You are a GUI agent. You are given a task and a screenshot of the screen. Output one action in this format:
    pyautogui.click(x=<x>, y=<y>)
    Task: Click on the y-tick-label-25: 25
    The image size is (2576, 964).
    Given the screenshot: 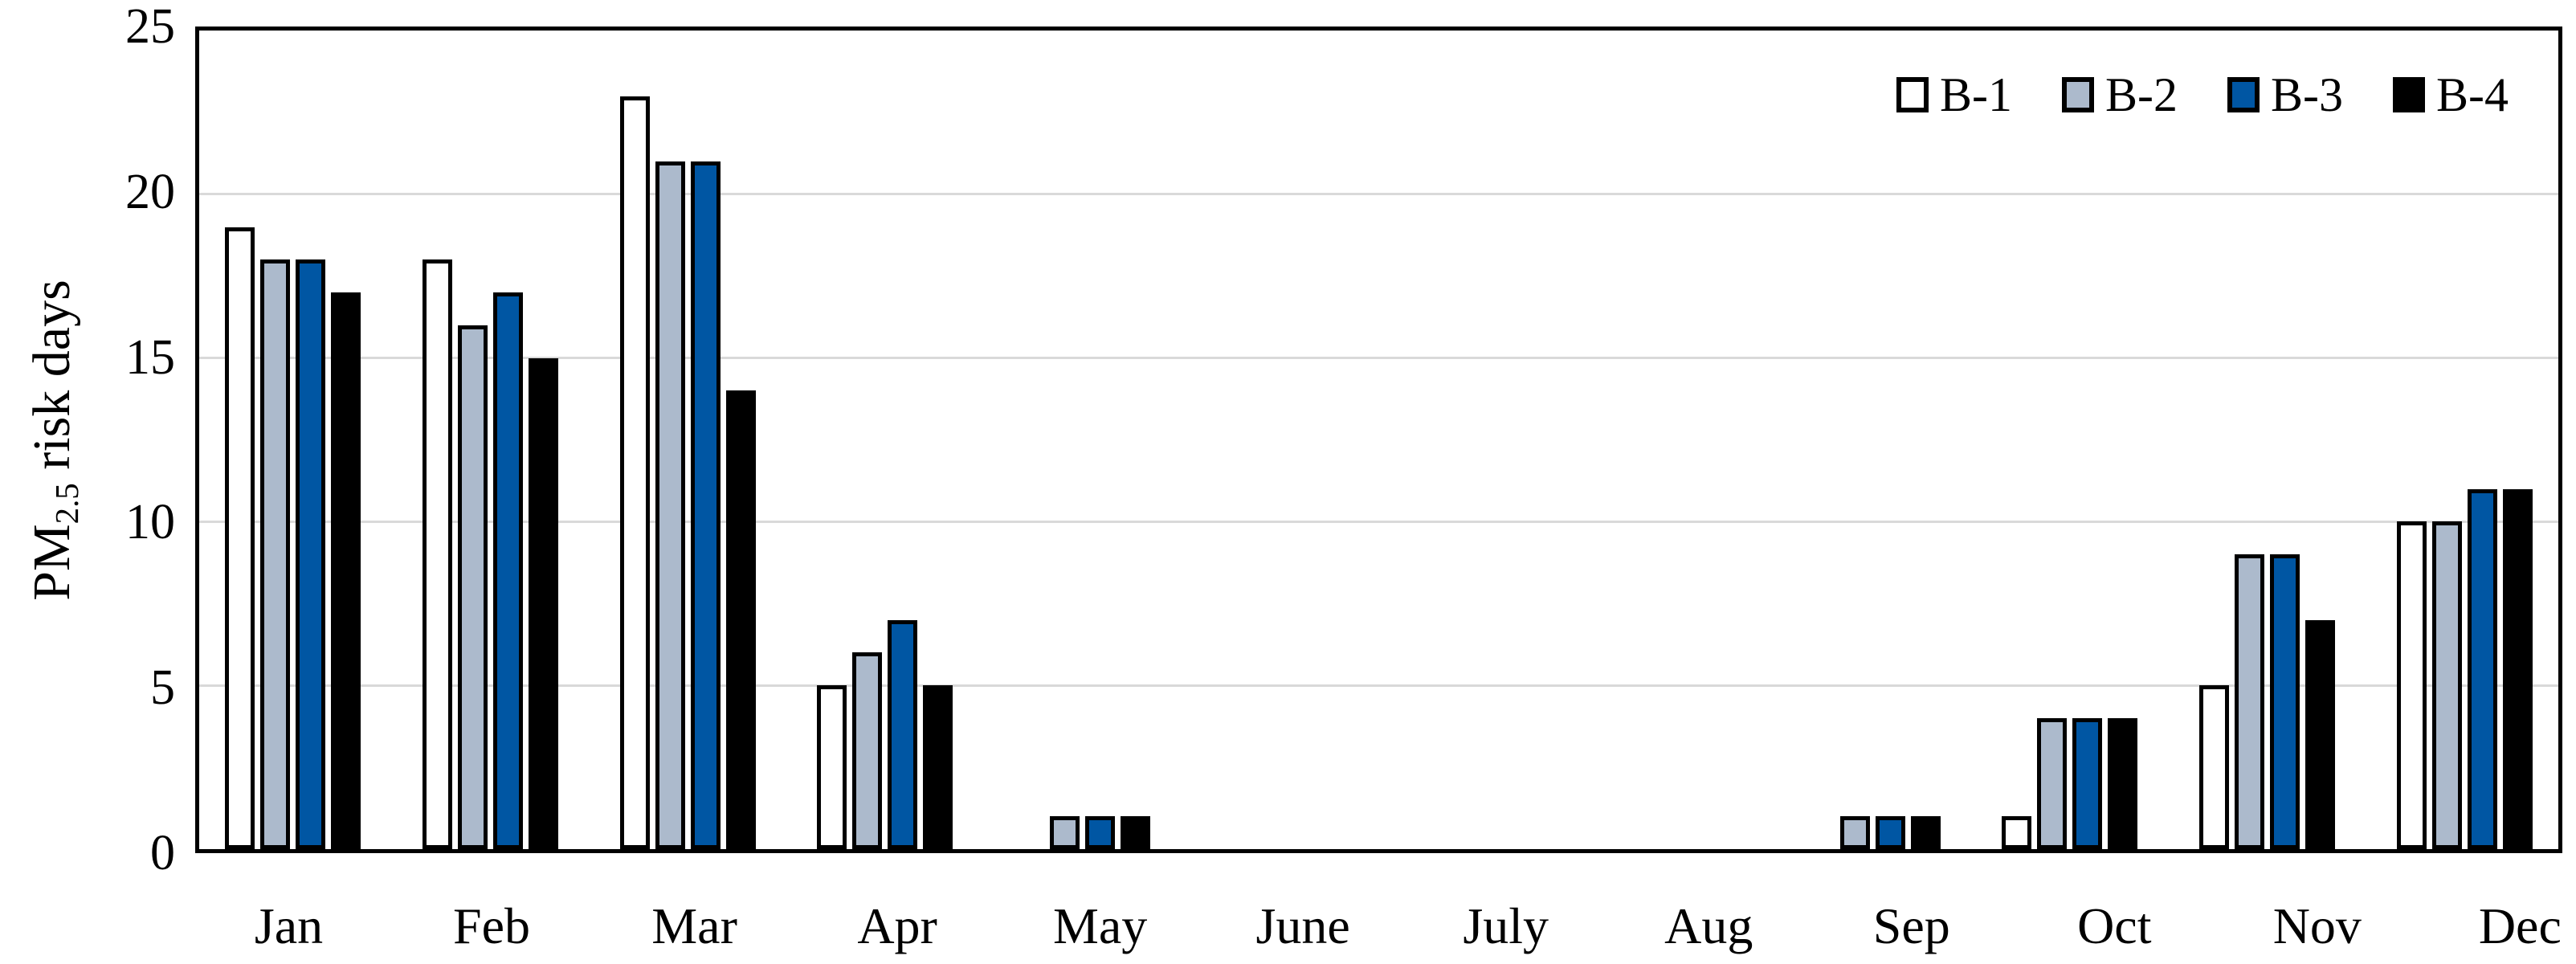 What is the action you would take?
    pyautogui.click(x=150, y=27)
    